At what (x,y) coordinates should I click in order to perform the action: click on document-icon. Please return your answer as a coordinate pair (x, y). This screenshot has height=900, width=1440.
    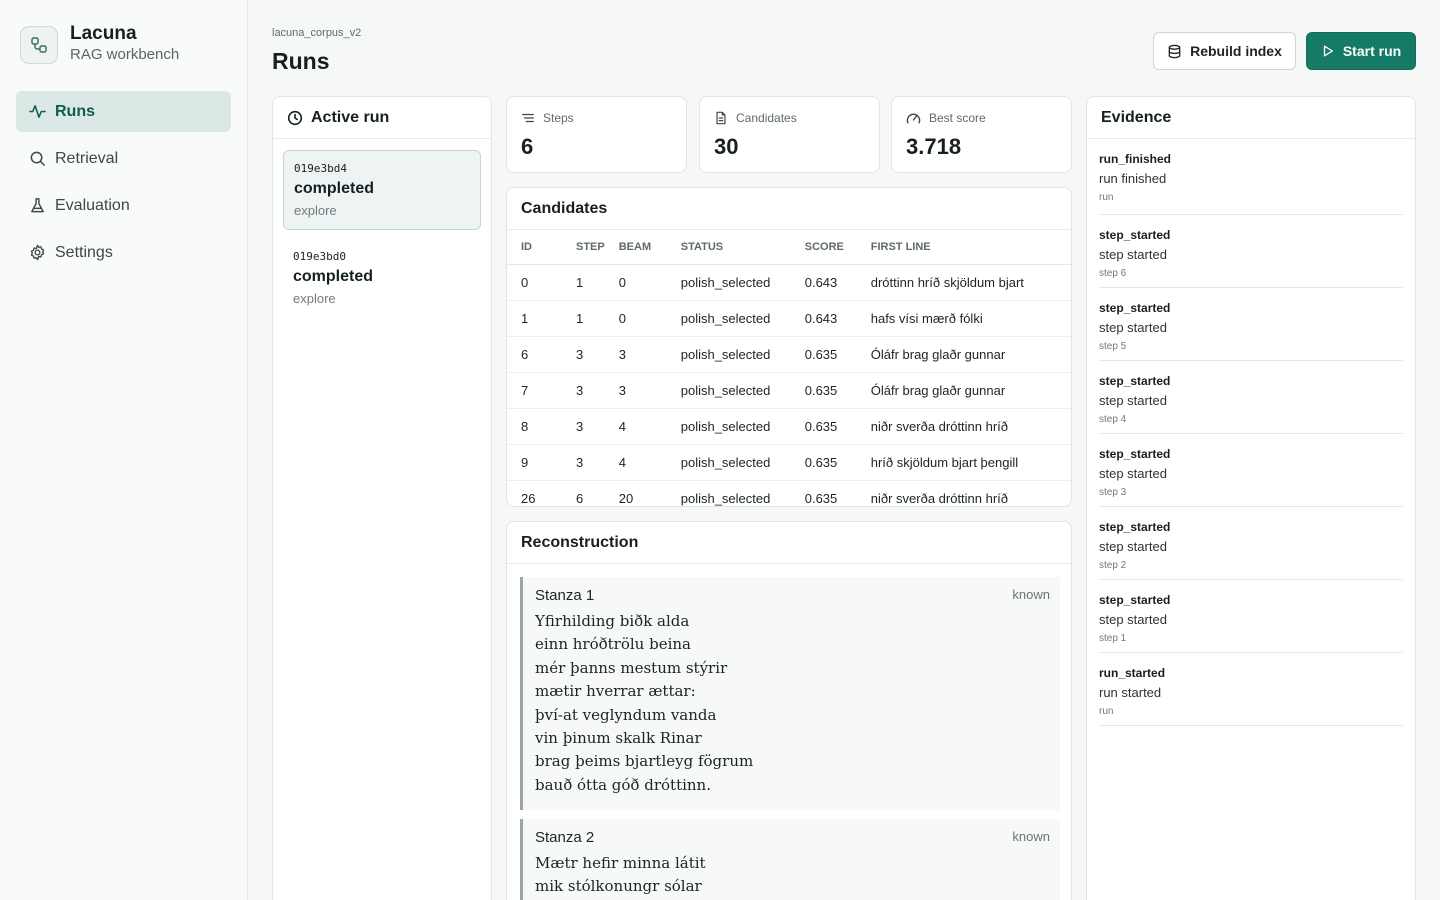
    Looking at the image, I should click on (721, 118).